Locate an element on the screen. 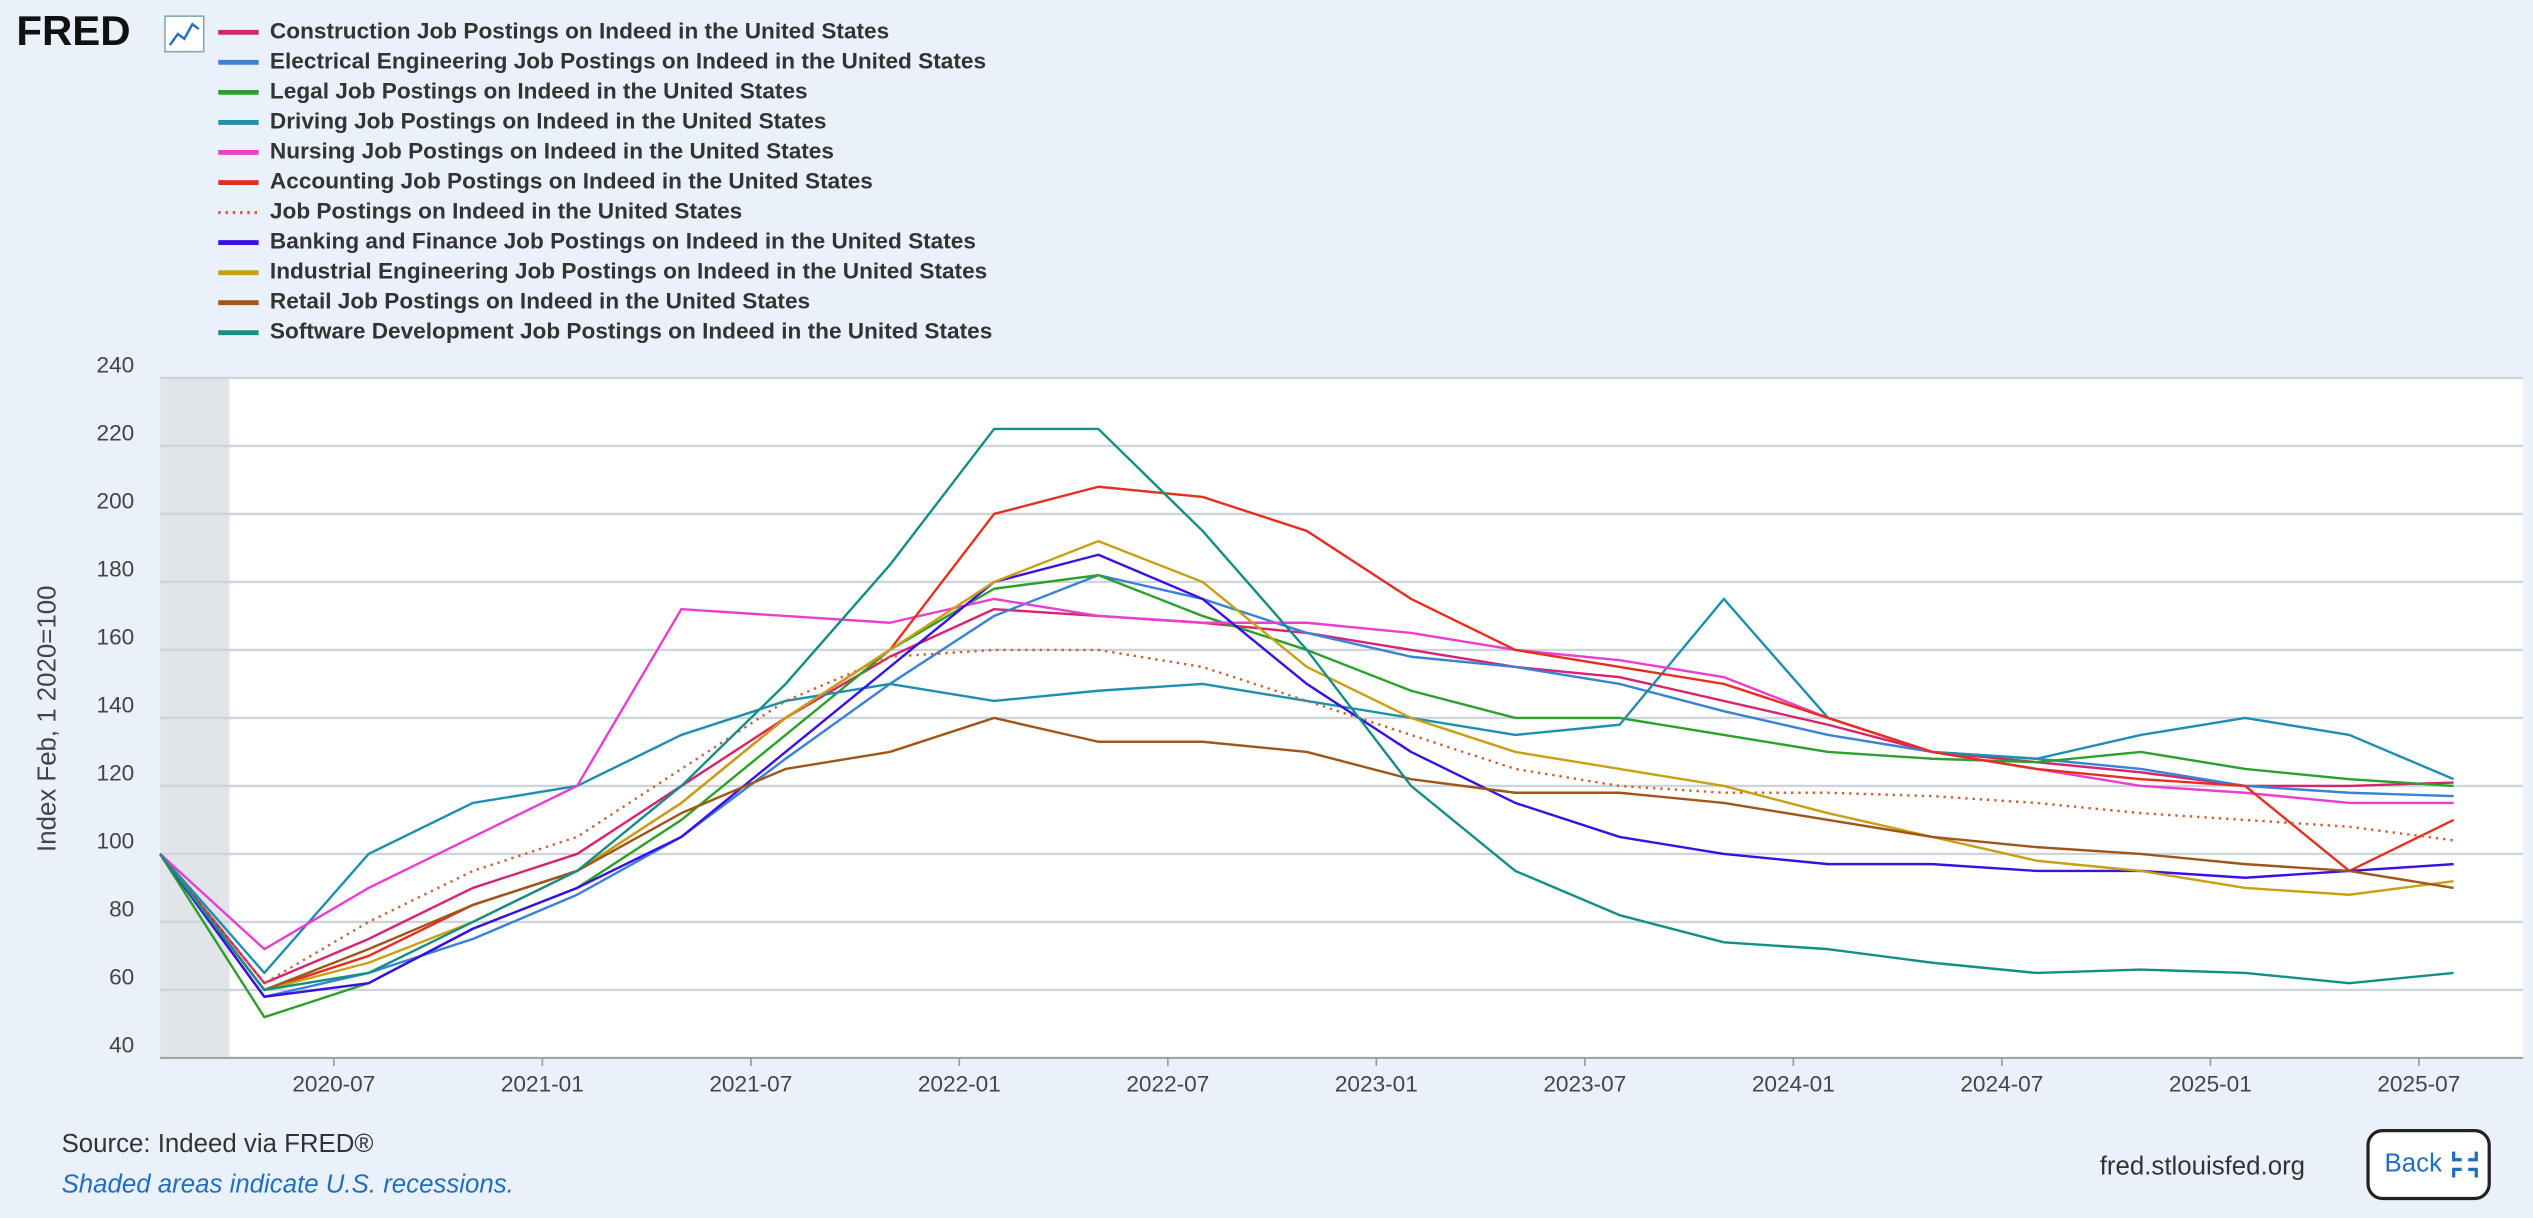 The width and height of the screenshot is (2533, 1218). site-url: fred.stlouisfed.org is located at coordinates (2202, 1167).